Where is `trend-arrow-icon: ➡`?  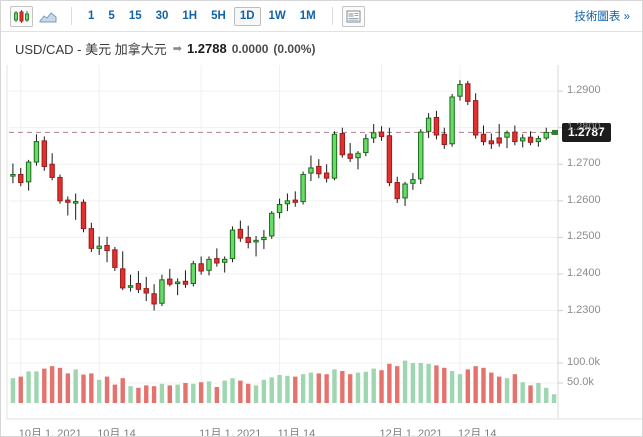
trend-arrow-icon: ➡ is located at coordinates (177, 49).